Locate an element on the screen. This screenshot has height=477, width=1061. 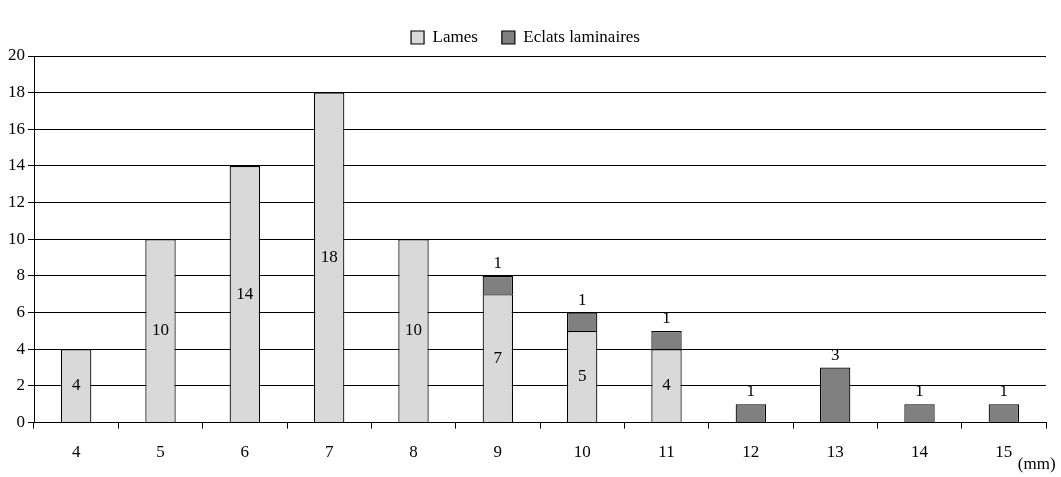
x-tick-label: 8 is located at coordinates (413, 452).